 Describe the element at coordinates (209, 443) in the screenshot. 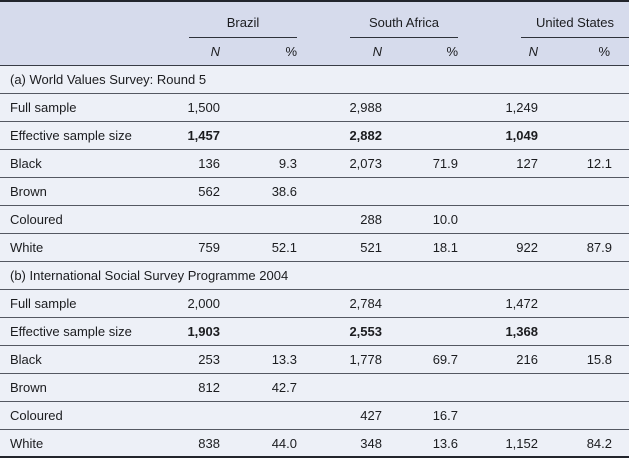

I see `cell: 838` at that location.